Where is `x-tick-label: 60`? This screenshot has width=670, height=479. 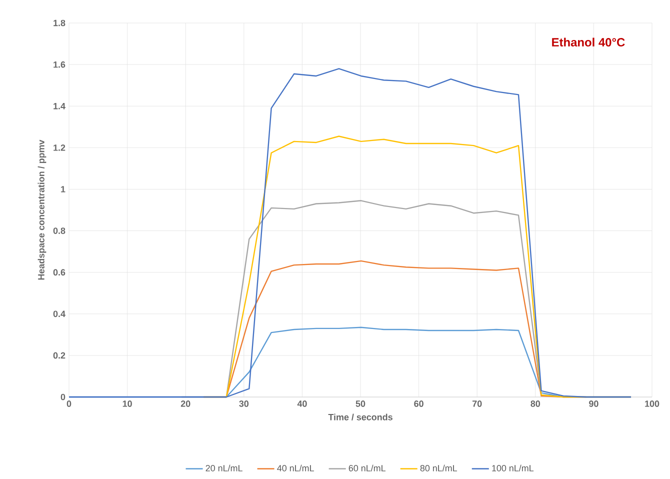 x-tick-label: 60 is located at coordinates (419, 403).